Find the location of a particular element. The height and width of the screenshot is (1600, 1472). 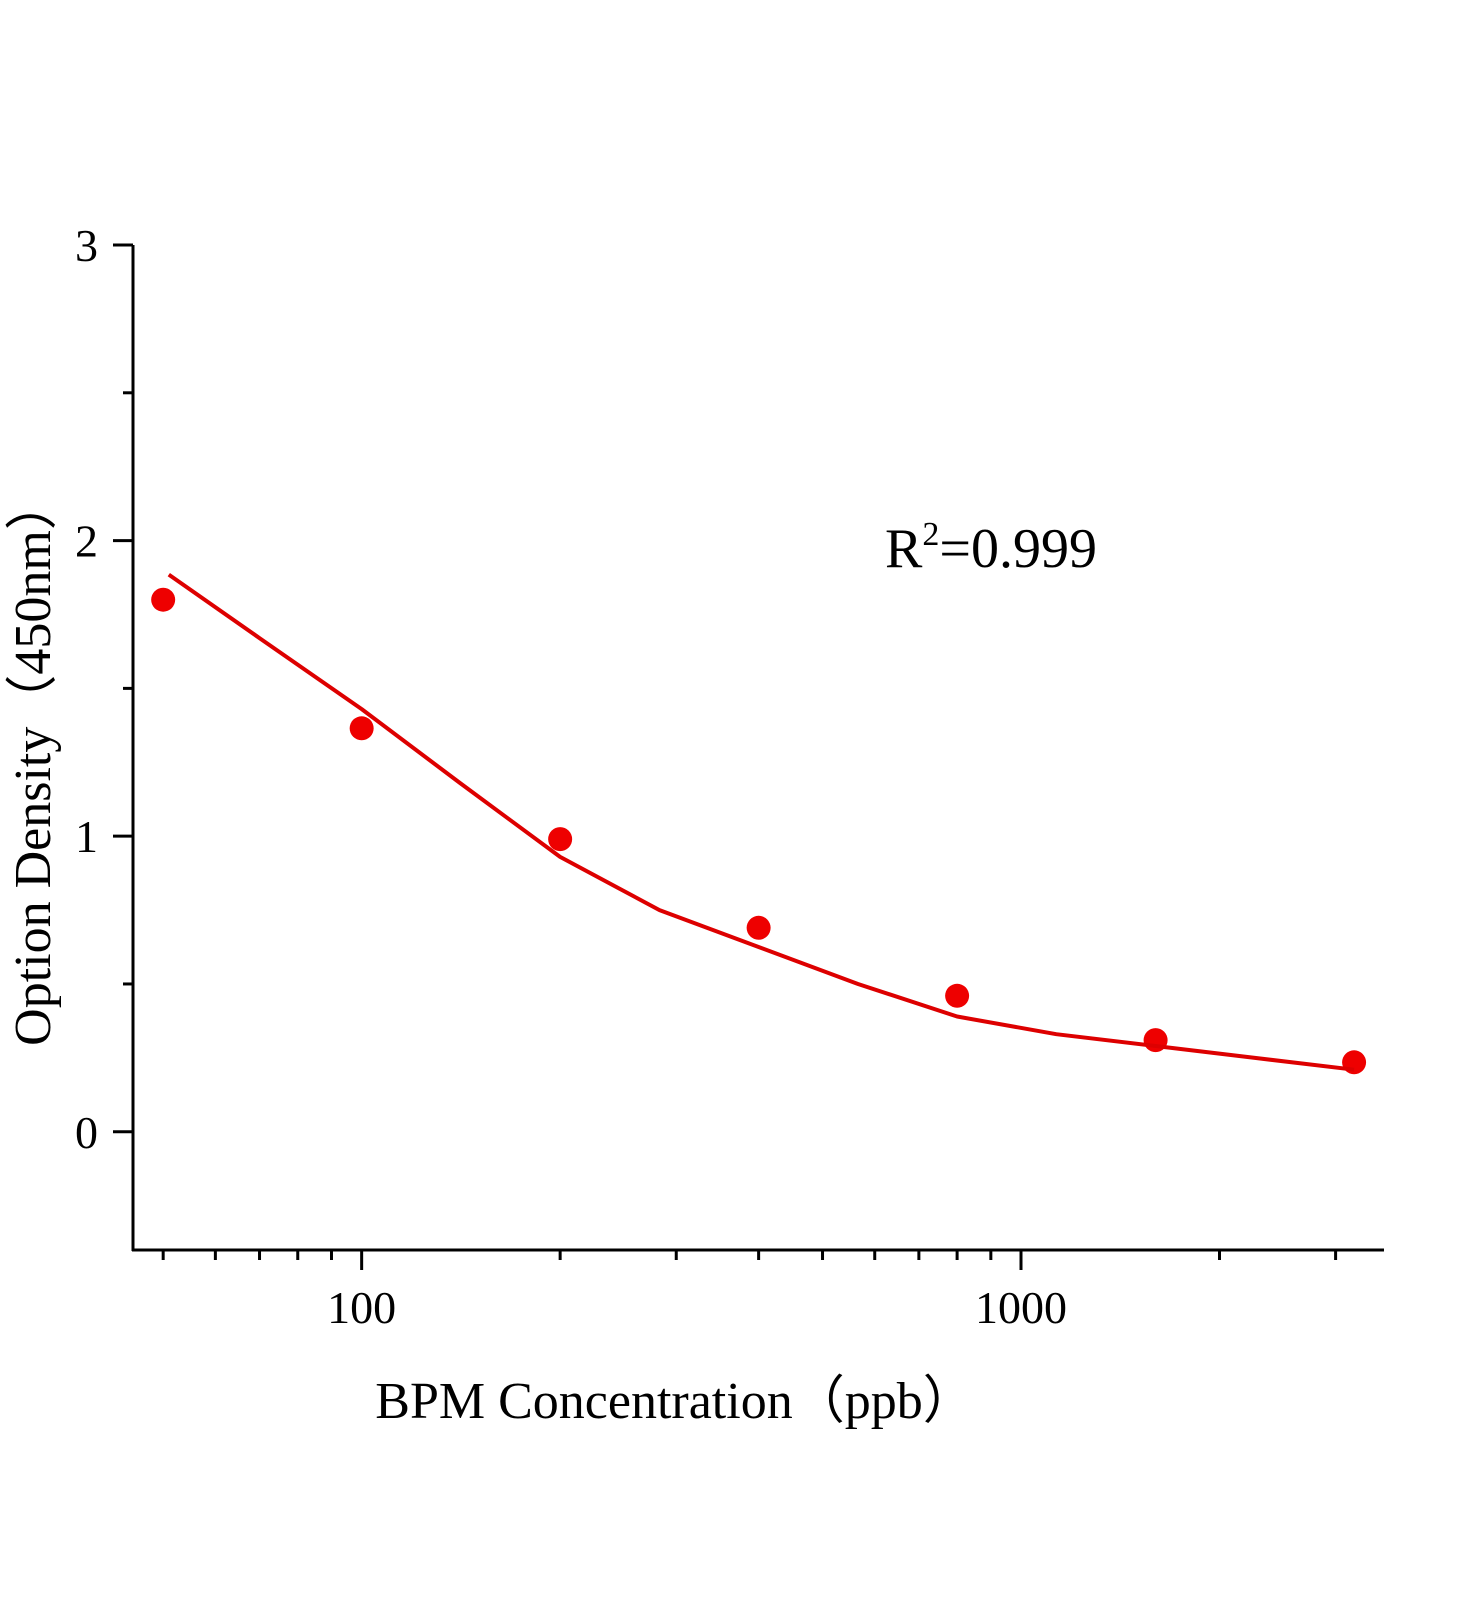

y-tick-label: 1 is located at coordinates (86, 836).